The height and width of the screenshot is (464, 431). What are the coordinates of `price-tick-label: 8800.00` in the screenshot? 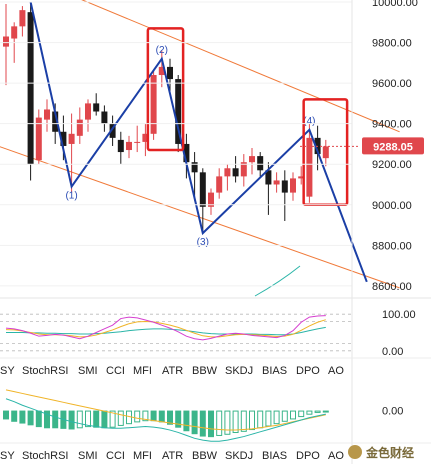 It's located at (392, 246).